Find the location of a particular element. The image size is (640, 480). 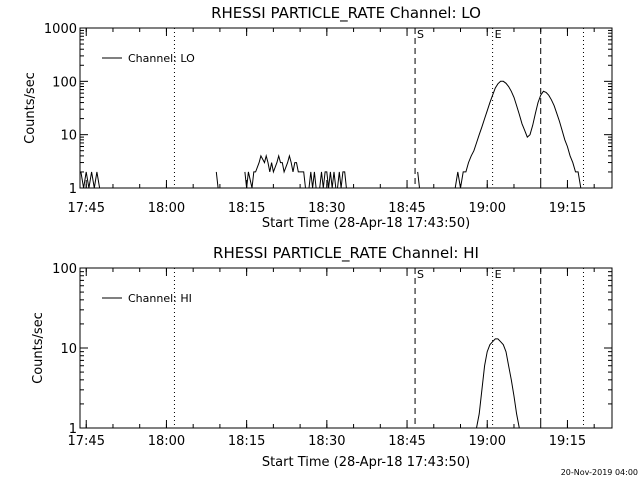

chart-title: RHESSI PARTICLE_RATE Channel: HI is located at coordinates (346, 253).